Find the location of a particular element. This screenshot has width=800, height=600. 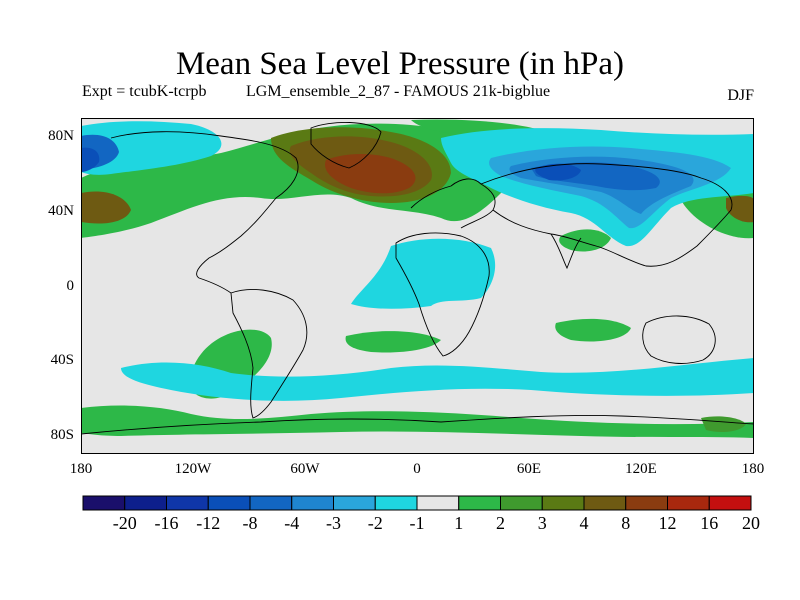

colorbar-tick-label: -3 is located at coordinates (333, 523).